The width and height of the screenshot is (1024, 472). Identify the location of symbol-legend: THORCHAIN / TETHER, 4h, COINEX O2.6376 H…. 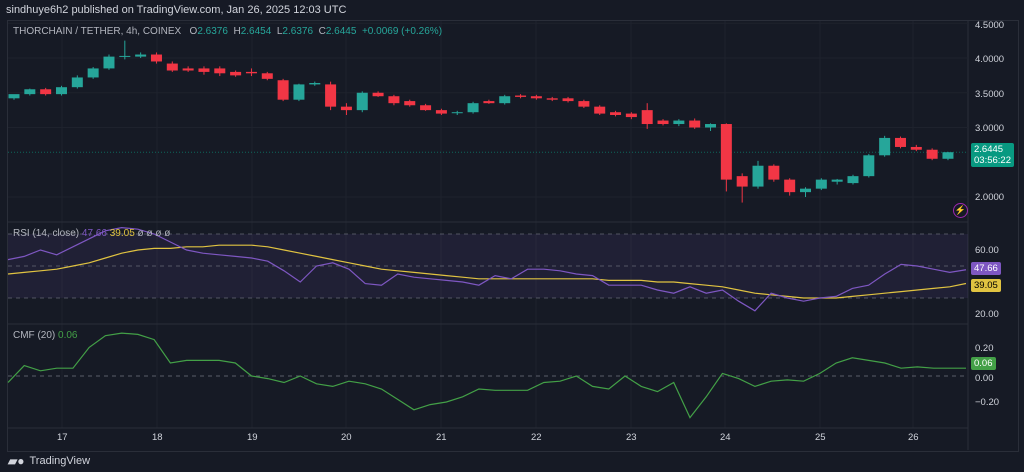
(227, 32).